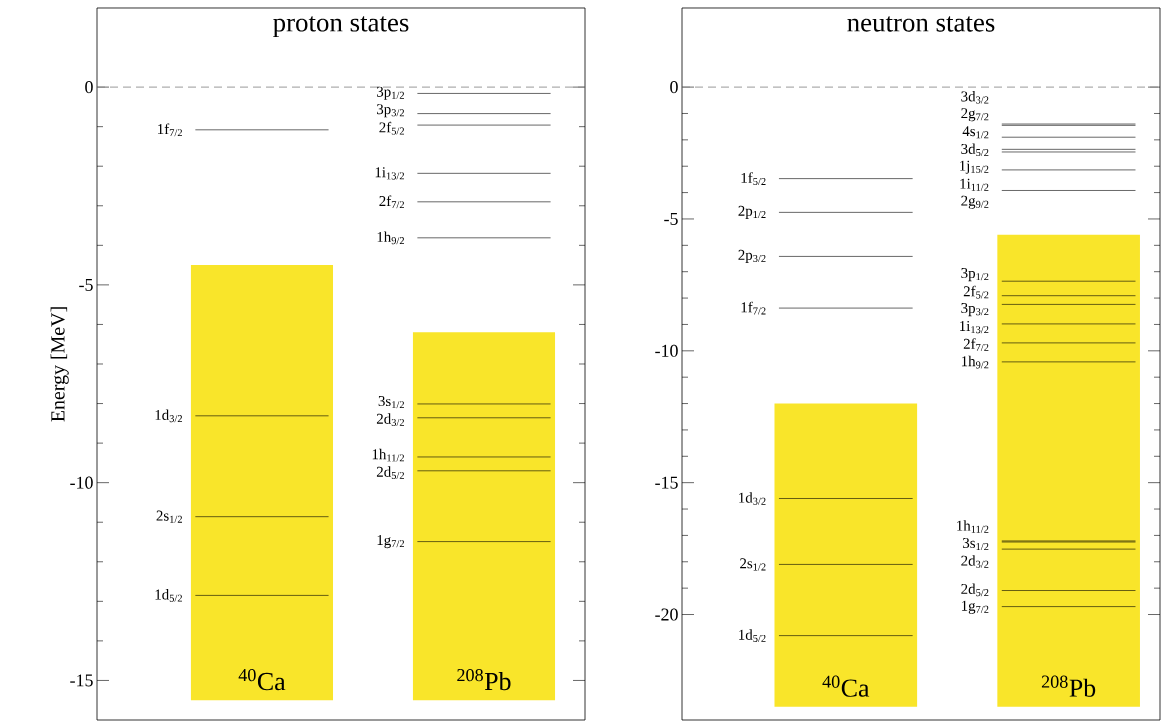  I want to click on ref-line-label: 1j$_{15/2}$, so click(974, 167).